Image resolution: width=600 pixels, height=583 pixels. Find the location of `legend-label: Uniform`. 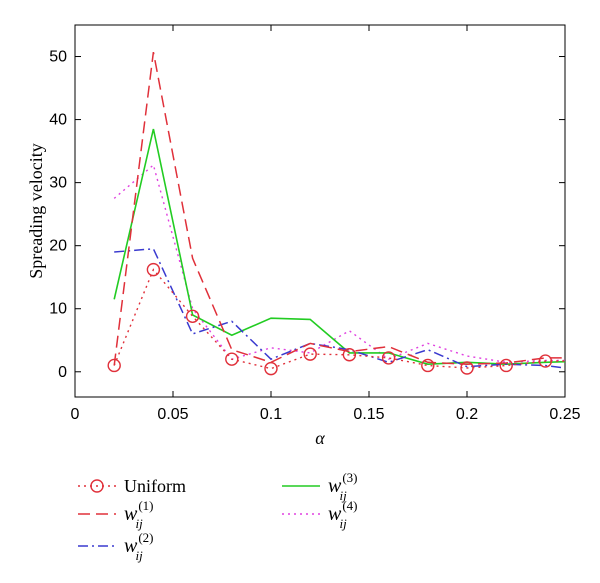

legend-label: Uniform is located at coordinates (155, 486).